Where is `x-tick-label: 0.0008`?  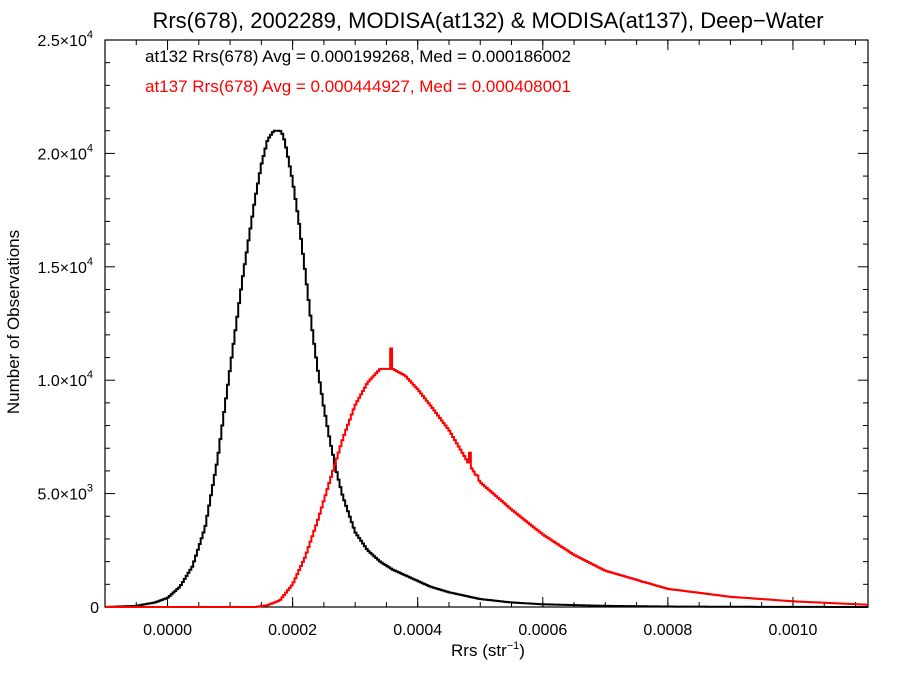 x-tick-label: 0.0008 is located at coordinates (667, 630).